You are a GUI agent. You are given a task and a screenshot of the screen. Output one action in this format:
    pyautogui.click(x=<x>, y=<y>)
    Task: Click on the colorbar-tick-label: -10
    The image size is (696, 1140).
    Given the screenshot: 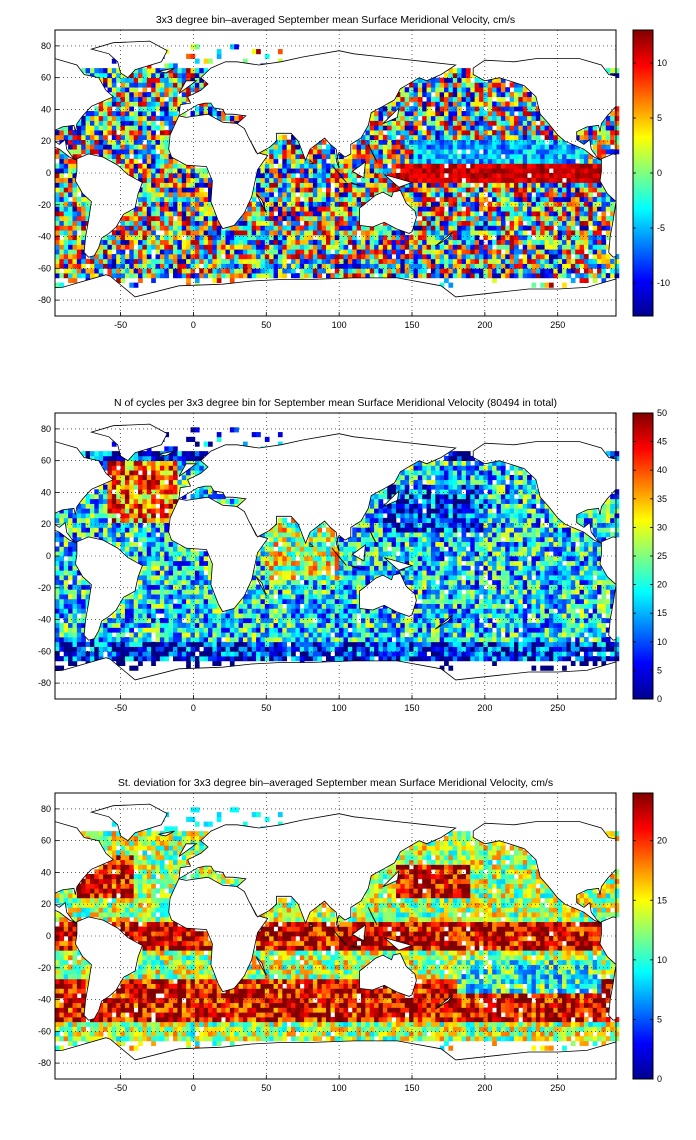 What is the action you would take?
    pyautogui.click(x=663, y=283)
    